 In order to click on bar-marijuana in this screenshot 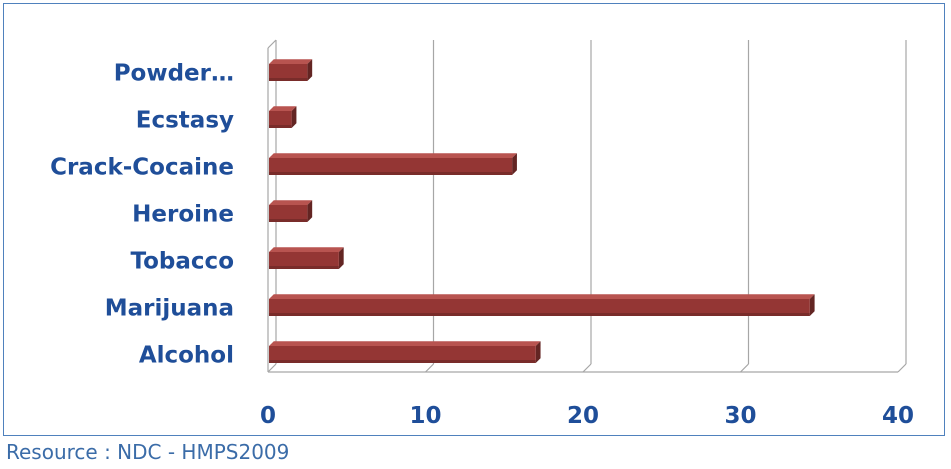, I will do `click(542, 305)`.